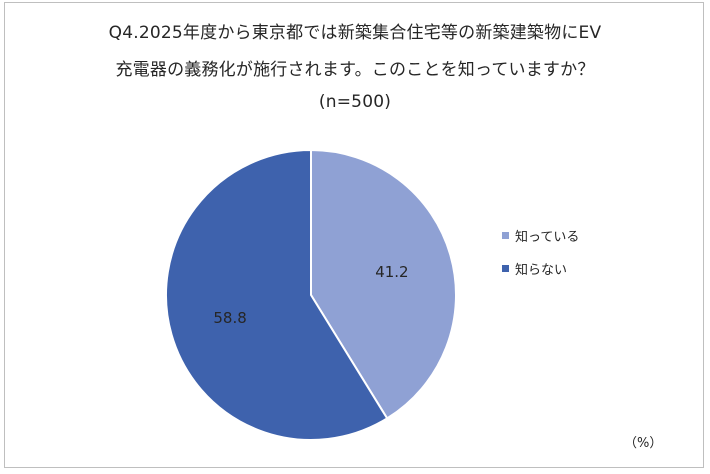 This screenshot has height=474, width=710. I want to click on unit-label: （%）, so click(643, 443).